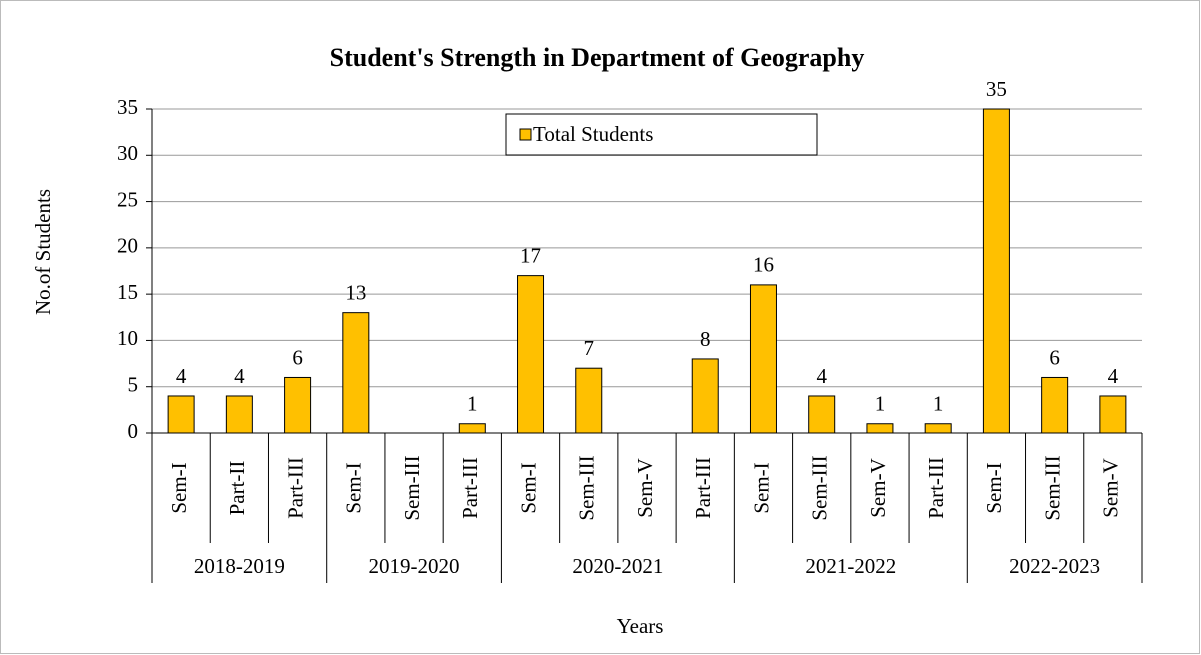 The height and width of the screenshot is (655, 1201). What do you see at coordinates (525, 134) in the screenshot?
I see `legend-swatch` at bounding box center [525, 134].